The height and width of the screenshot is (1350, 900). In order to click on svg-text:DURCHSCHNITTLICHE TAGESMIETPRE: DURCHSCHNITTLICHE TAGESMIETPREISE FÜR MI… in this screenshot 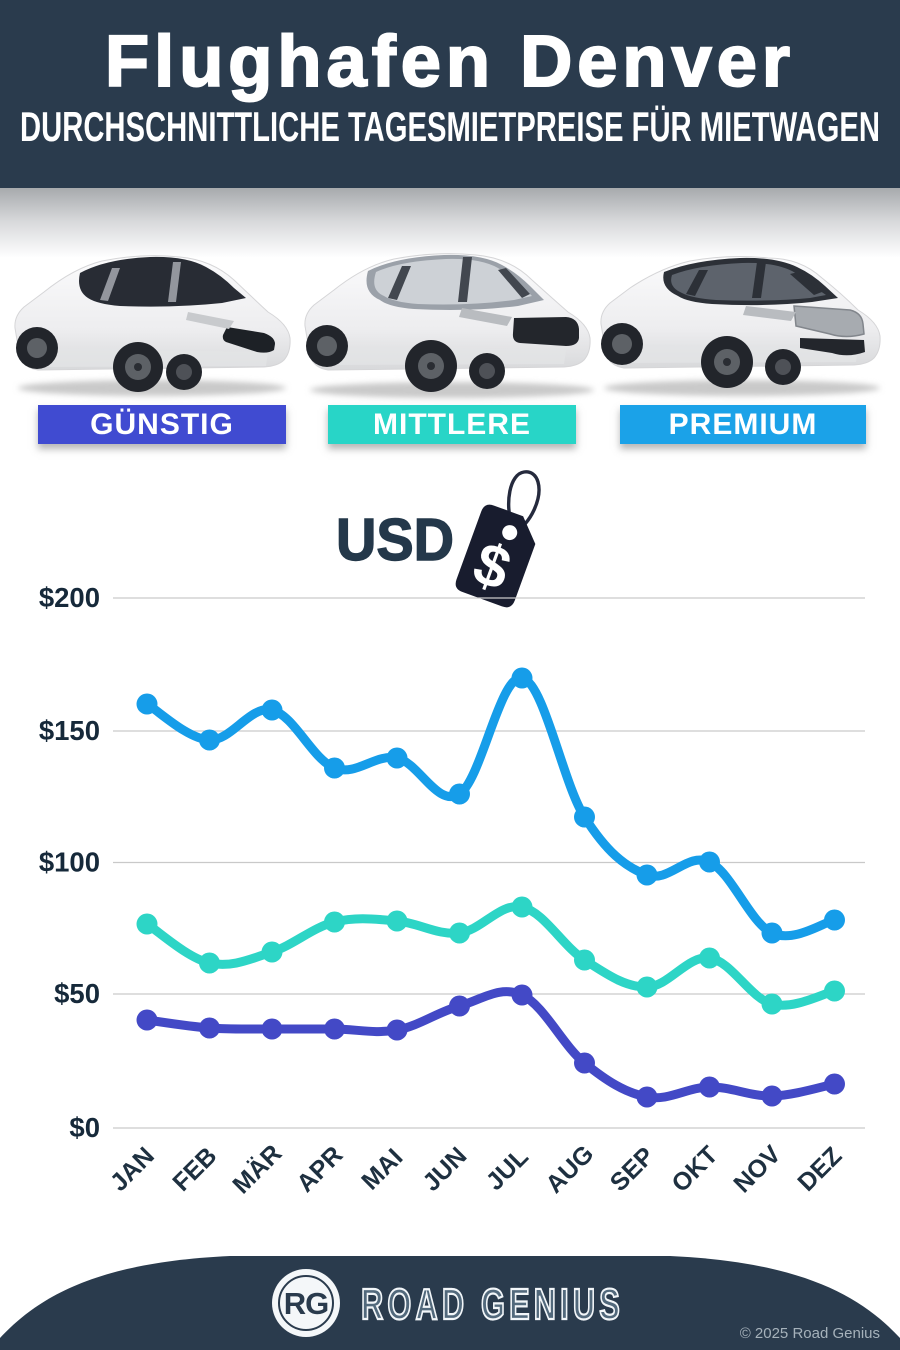, I will do `click(450, 126)`.